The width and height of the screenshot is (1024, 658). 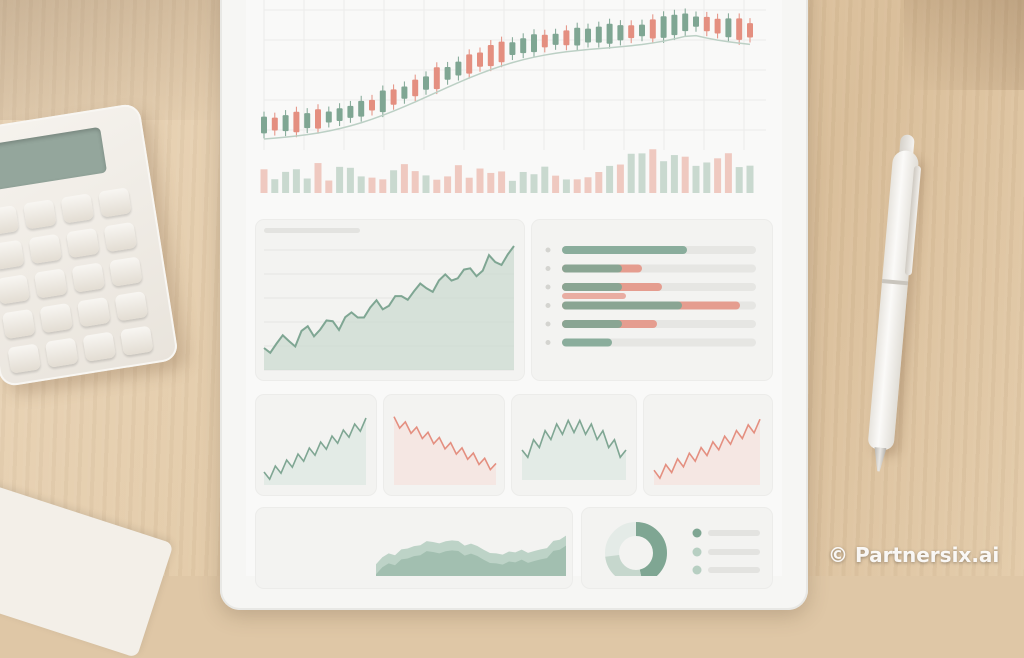 What do you see at coordinates (389, 300) in the screenshot?
I see `area-line` at bounding box center [389, 300].